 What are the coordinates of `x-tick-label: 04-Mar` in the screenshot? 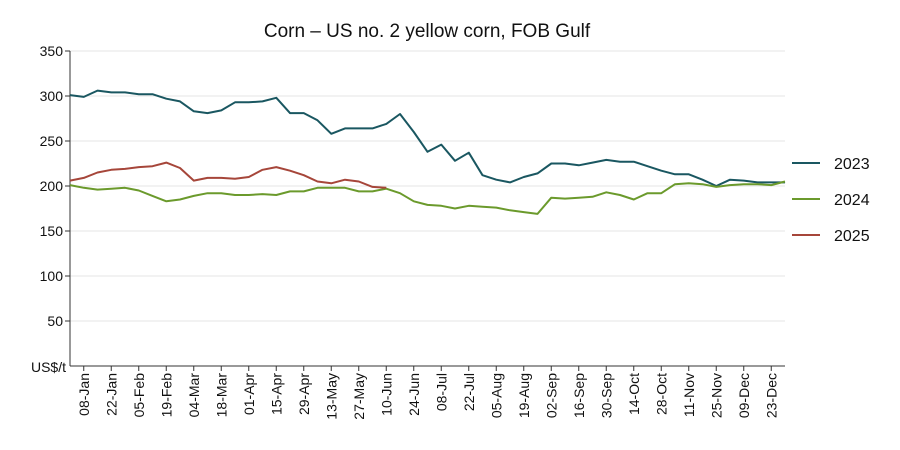 It's located at (194, 395).